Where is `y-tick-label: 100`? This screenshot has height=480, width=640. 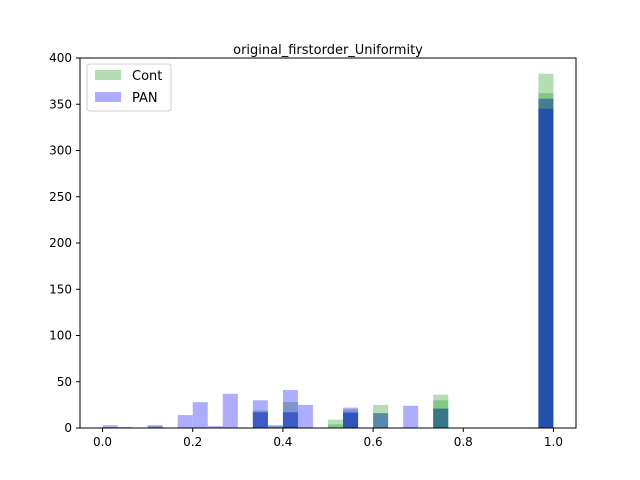 y-tick-label: 100 is located at coordinates (60, 336).